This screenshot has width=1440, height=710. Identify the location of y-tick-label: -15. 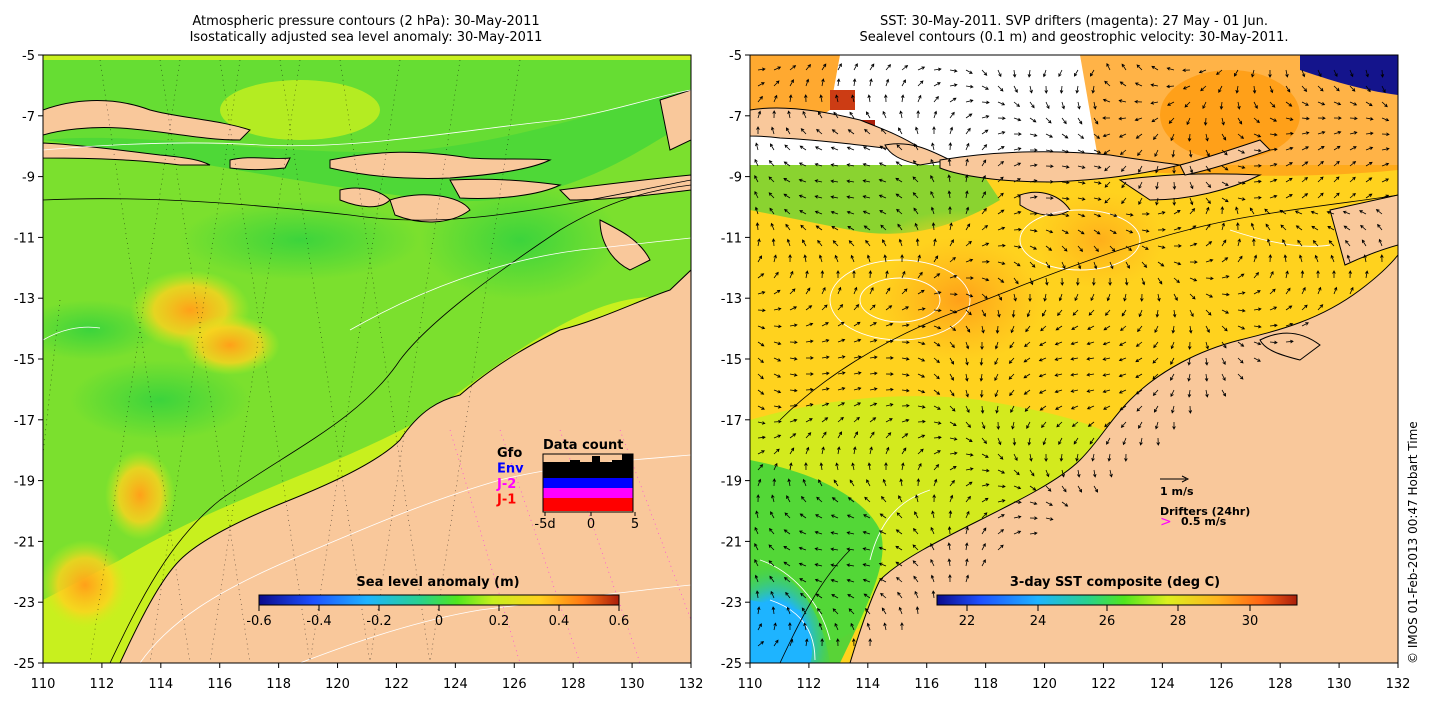
(731, 360).